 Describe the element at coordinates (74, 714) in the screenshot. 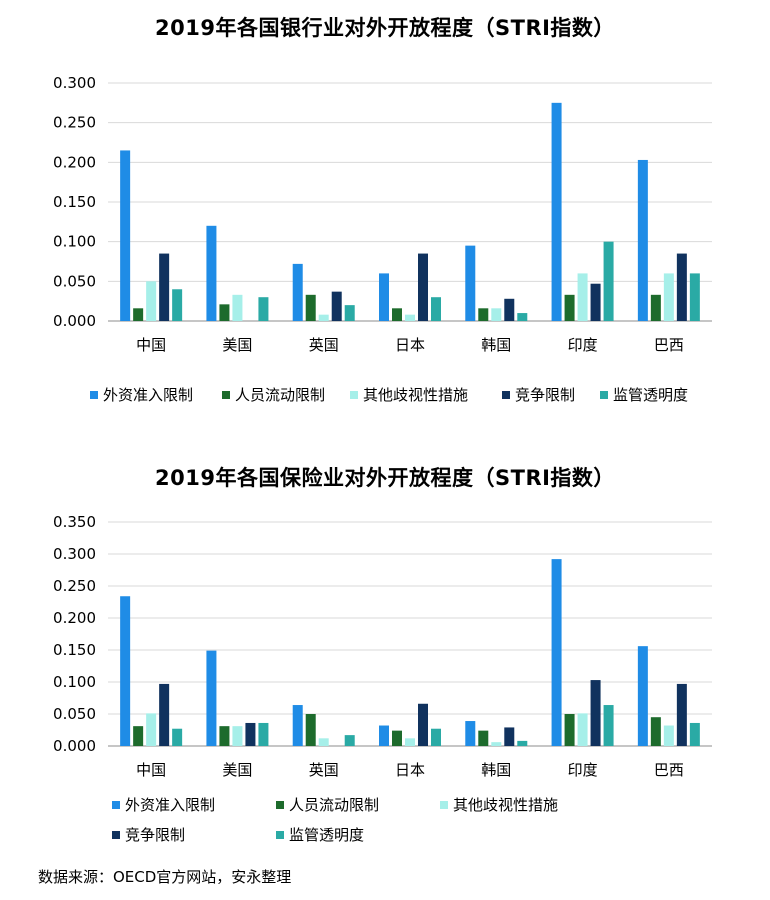

I see `y-tick-label: 0.050` at that location.